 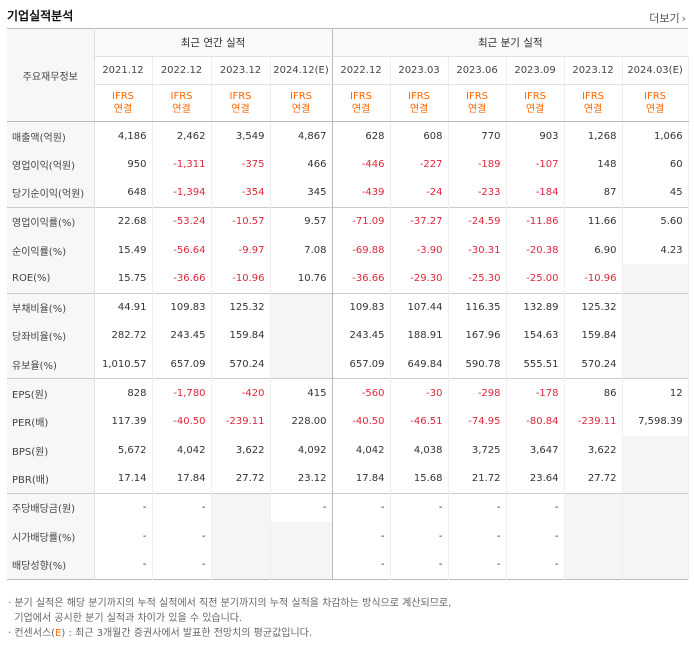 What do you see at coordinates (182, 250) in the screenshot?
I see `table-cell: -56.64` at bounding box center [182, 250].